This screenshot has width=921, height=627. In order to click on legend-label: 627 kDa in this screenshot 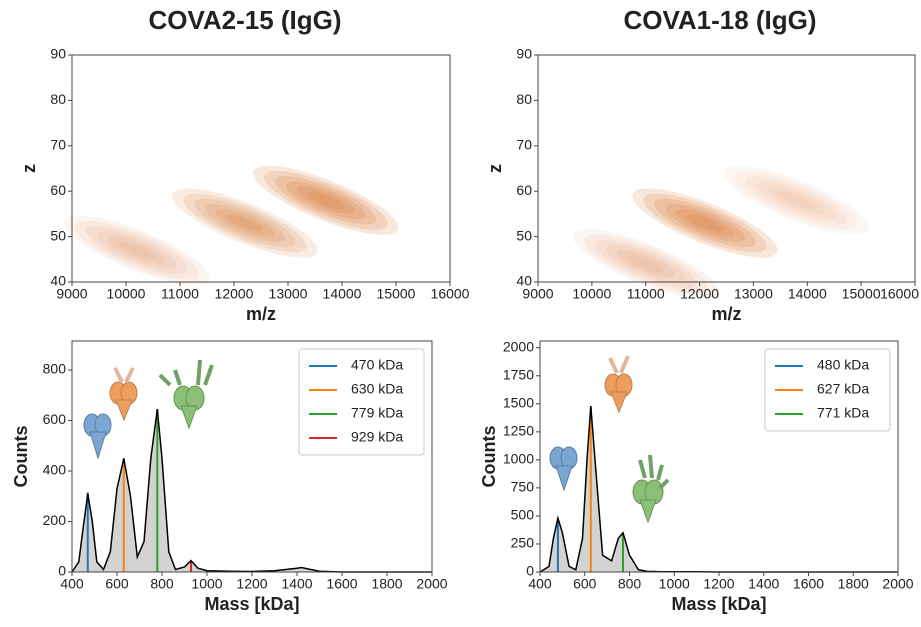, I will do `click(843, 389)`.